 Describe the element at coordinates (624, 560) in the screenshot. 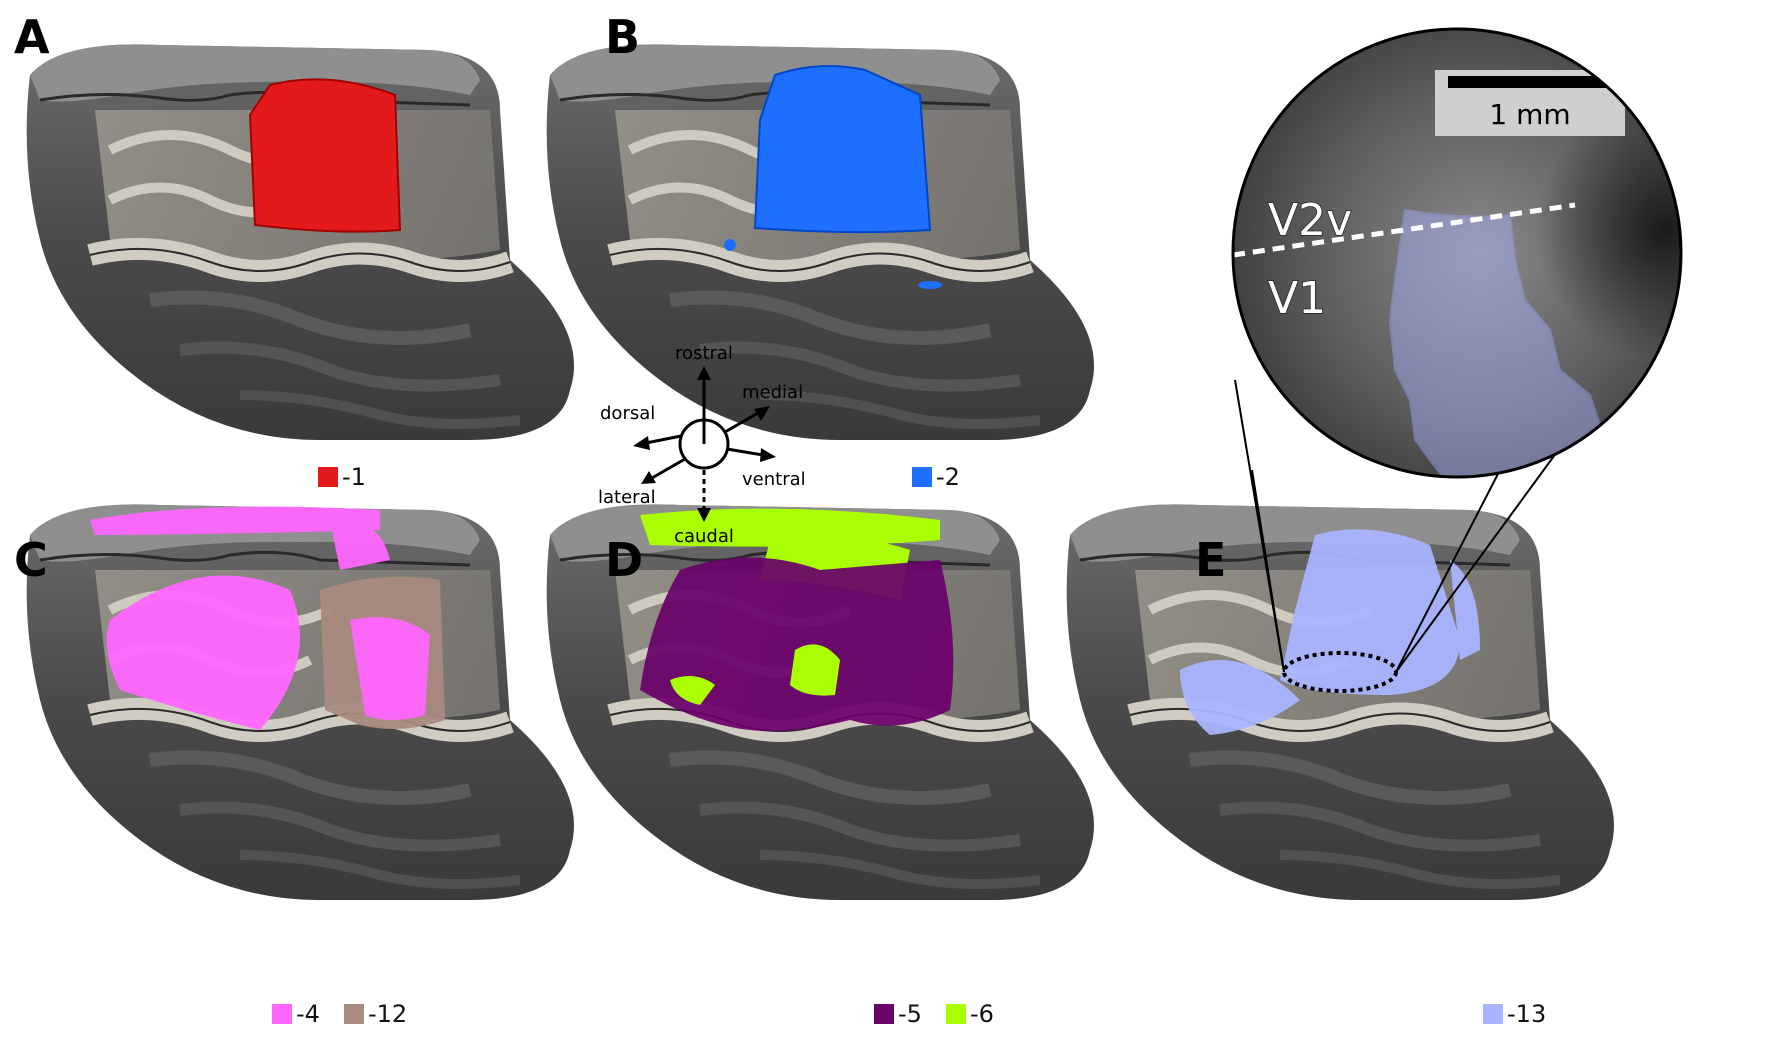

I see `panel-letter-d: D` at that location.